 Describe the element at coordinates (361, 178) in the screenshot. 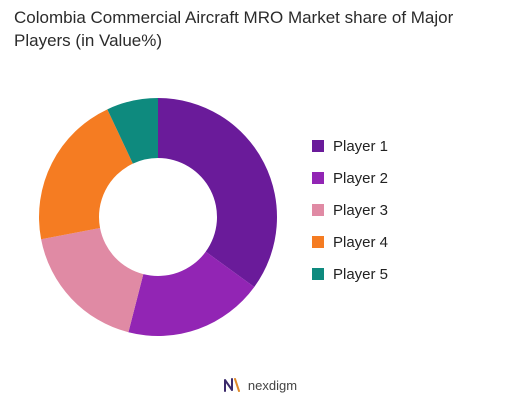

I see `legend-label: Player 2` at that location.